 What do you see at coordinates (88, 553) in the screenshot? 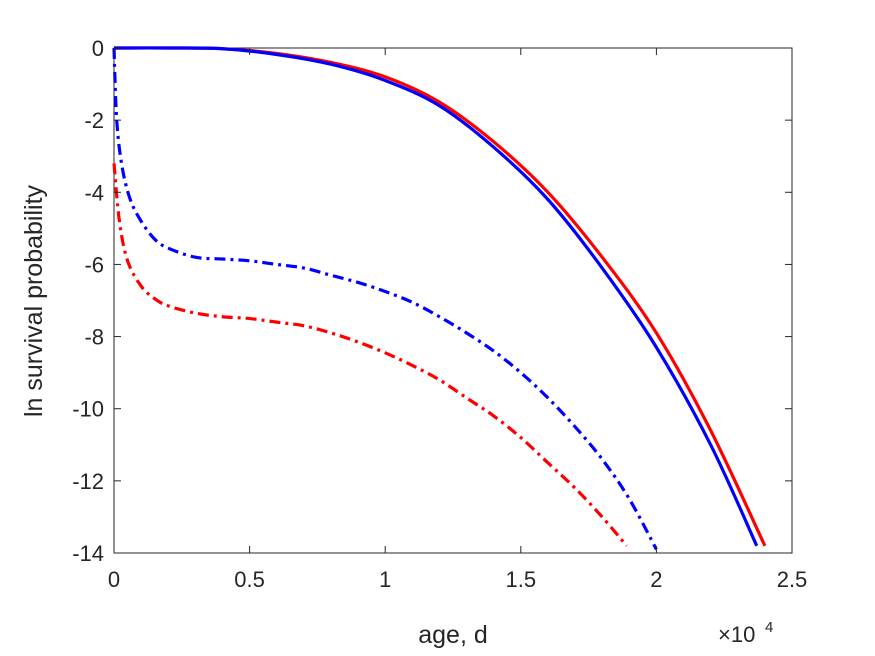
I see `y-tick-label: -14` at bounding box center [88, 553].